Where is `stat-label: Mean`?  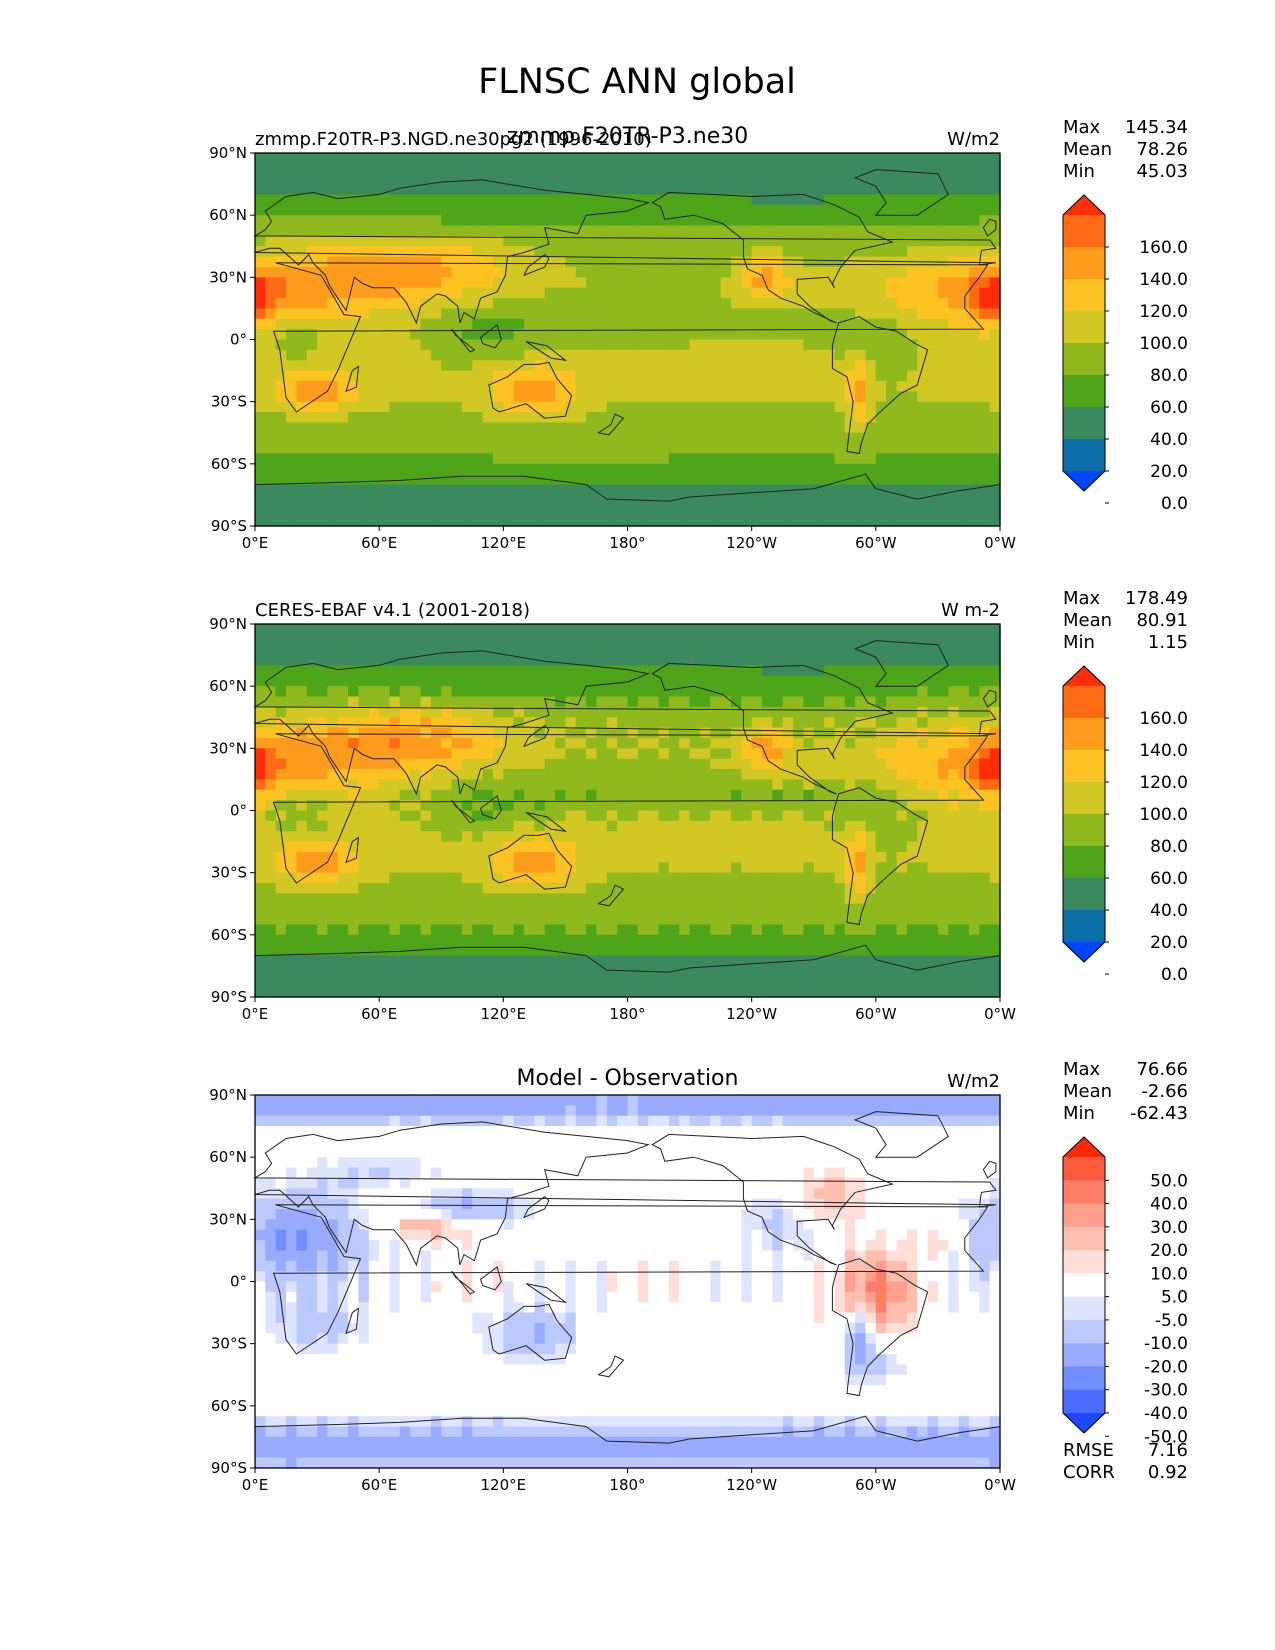 stat-label: Mean is located at coordinates (1087, 149).